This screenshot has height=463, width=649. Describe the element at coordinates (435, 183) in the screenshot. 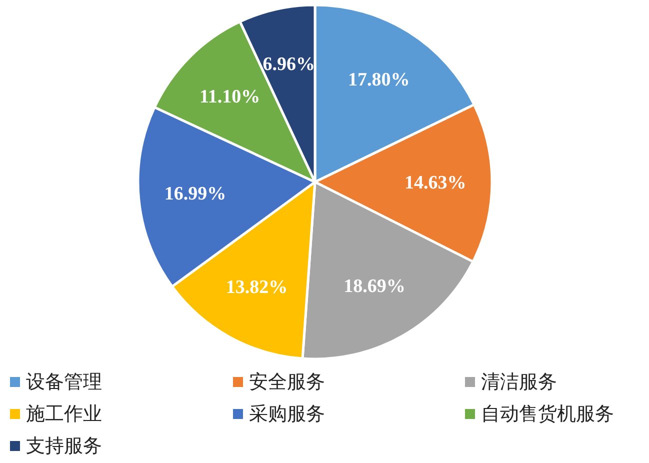

I see `data-label: 14.63%` at that location.